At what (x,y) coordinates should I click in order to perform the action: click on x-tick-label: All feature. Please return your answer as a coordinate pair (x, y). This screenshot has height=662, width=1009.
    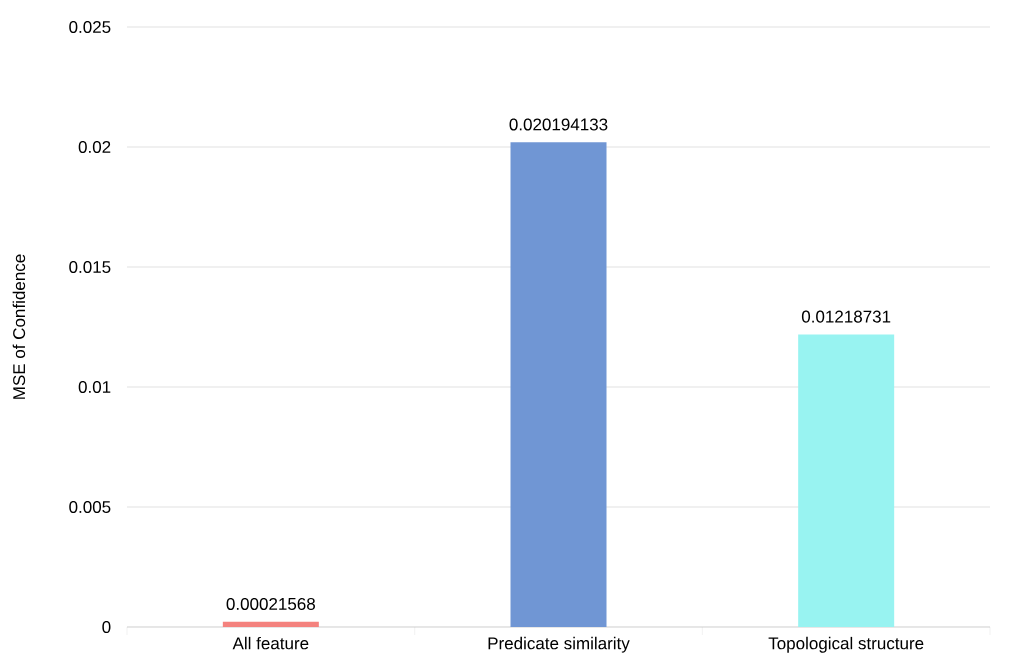
    Looking at the image, I should click on (270, 643).